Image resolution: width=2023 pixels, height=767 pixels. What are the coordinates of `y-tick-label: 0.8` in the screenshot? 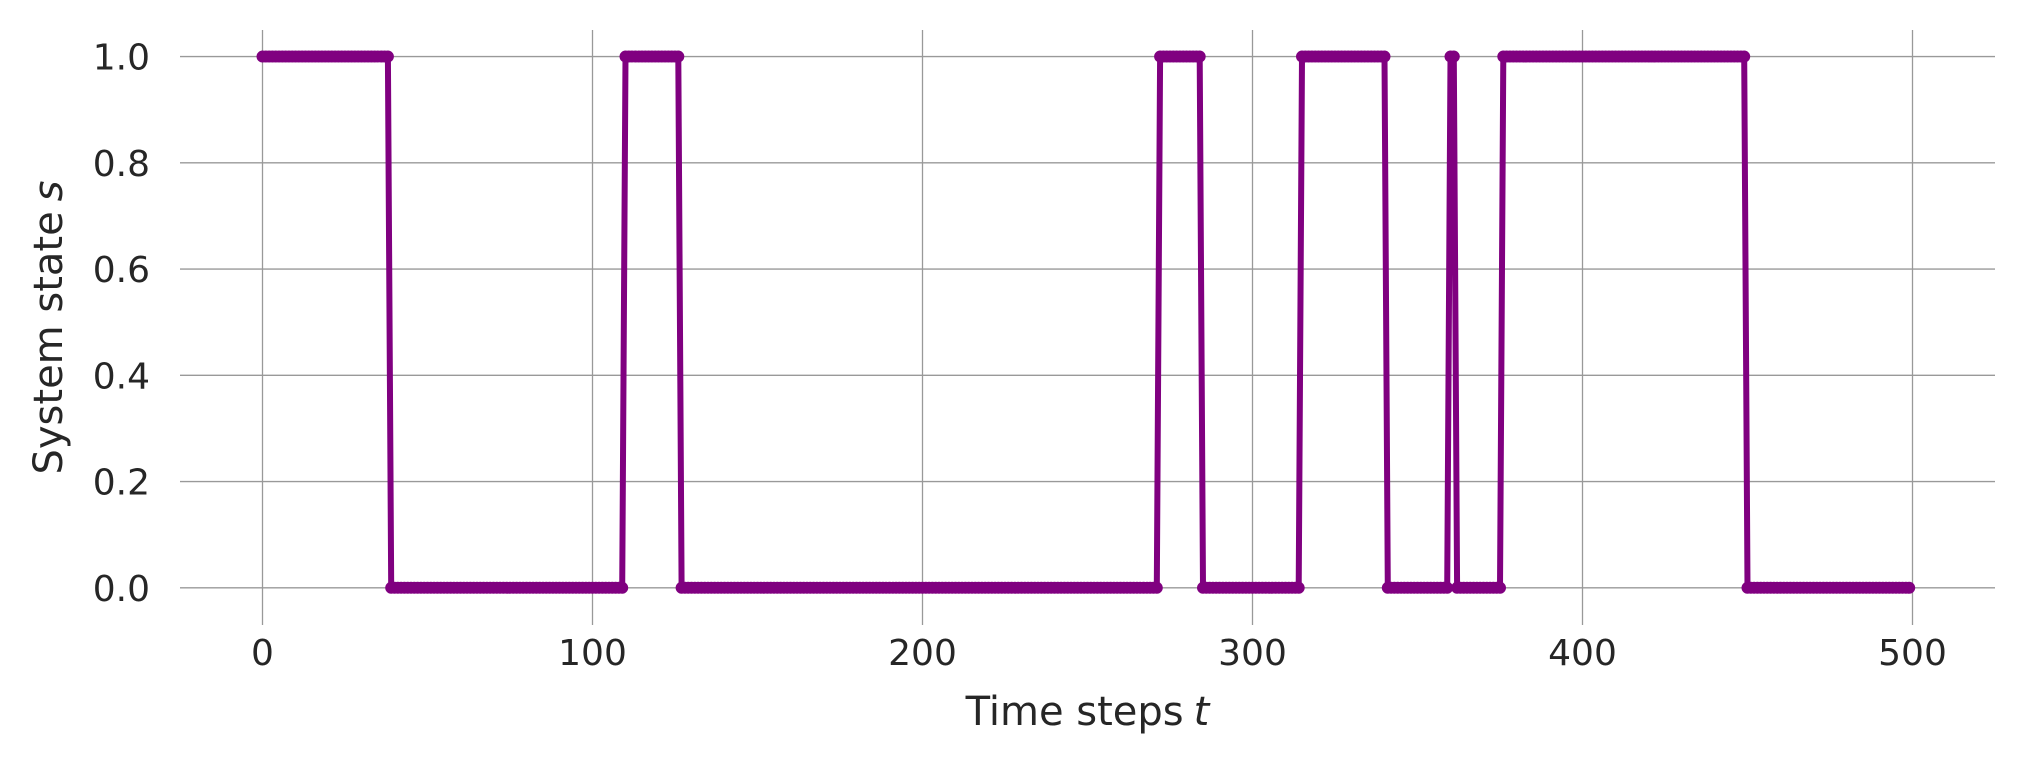 It's located at (121, 164).